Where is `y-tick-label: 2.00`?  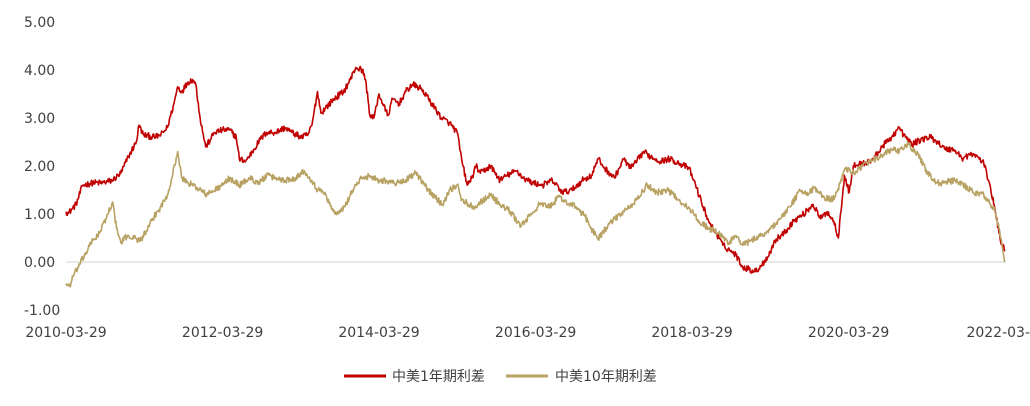
y-tick-label: 2.00 is located at coordinates (39, 167).